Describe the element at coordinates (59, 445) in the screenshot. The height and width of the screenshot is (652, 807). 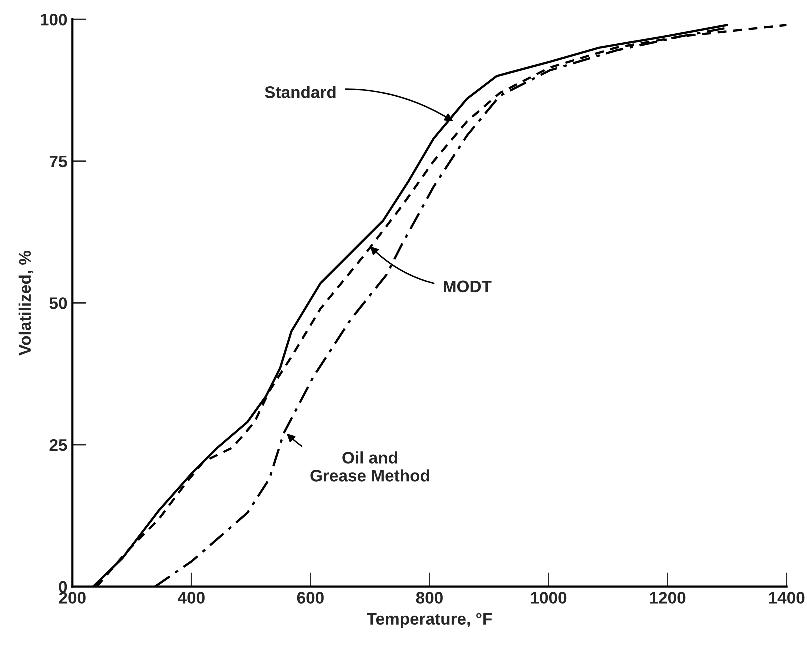
I see `y-tick-label: 25` at that location.